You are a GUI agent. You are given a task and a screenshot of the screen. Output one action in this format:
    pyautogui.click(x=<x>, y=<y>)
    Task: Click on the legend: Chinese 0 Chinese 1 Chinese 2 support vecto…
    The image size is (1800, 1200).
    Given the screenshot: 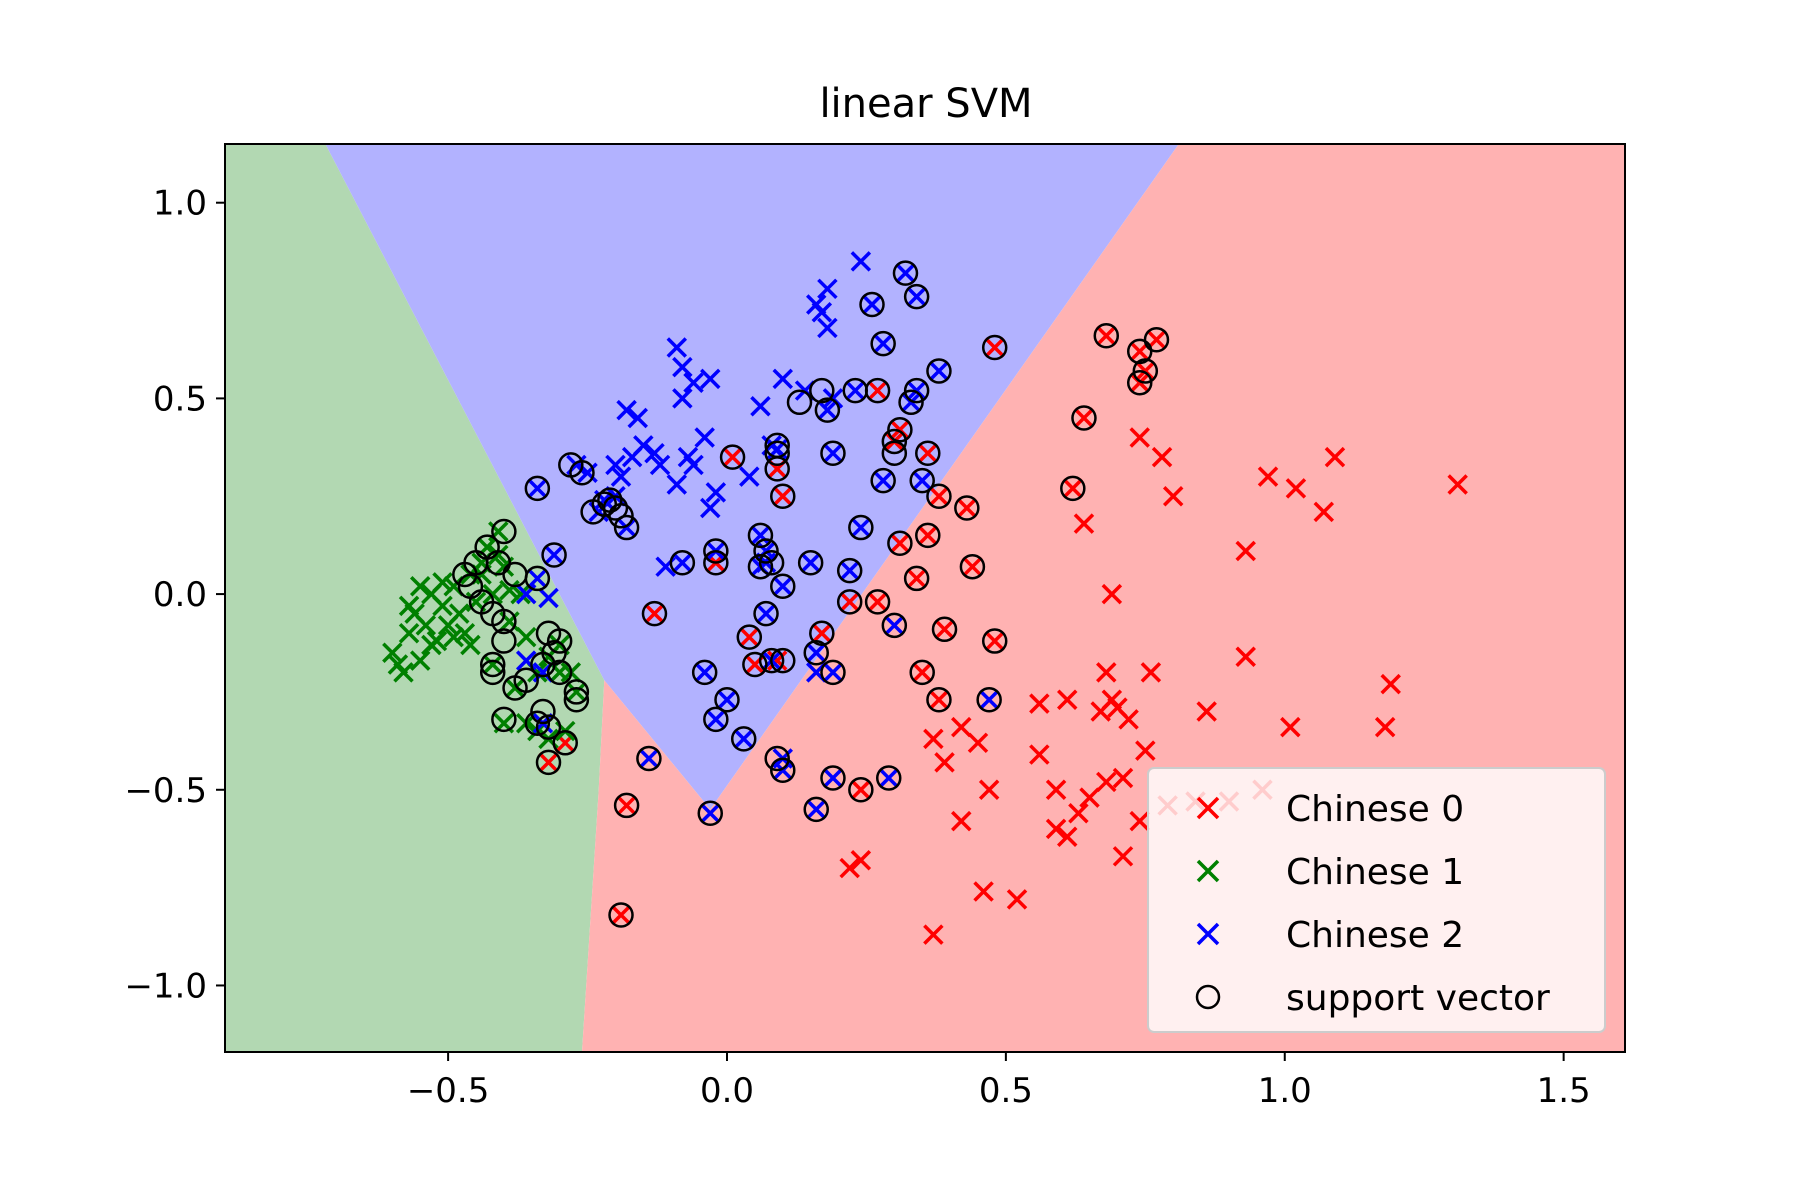 What is the action you would take?
    pyautogui.click(x=1376, y=900)
    